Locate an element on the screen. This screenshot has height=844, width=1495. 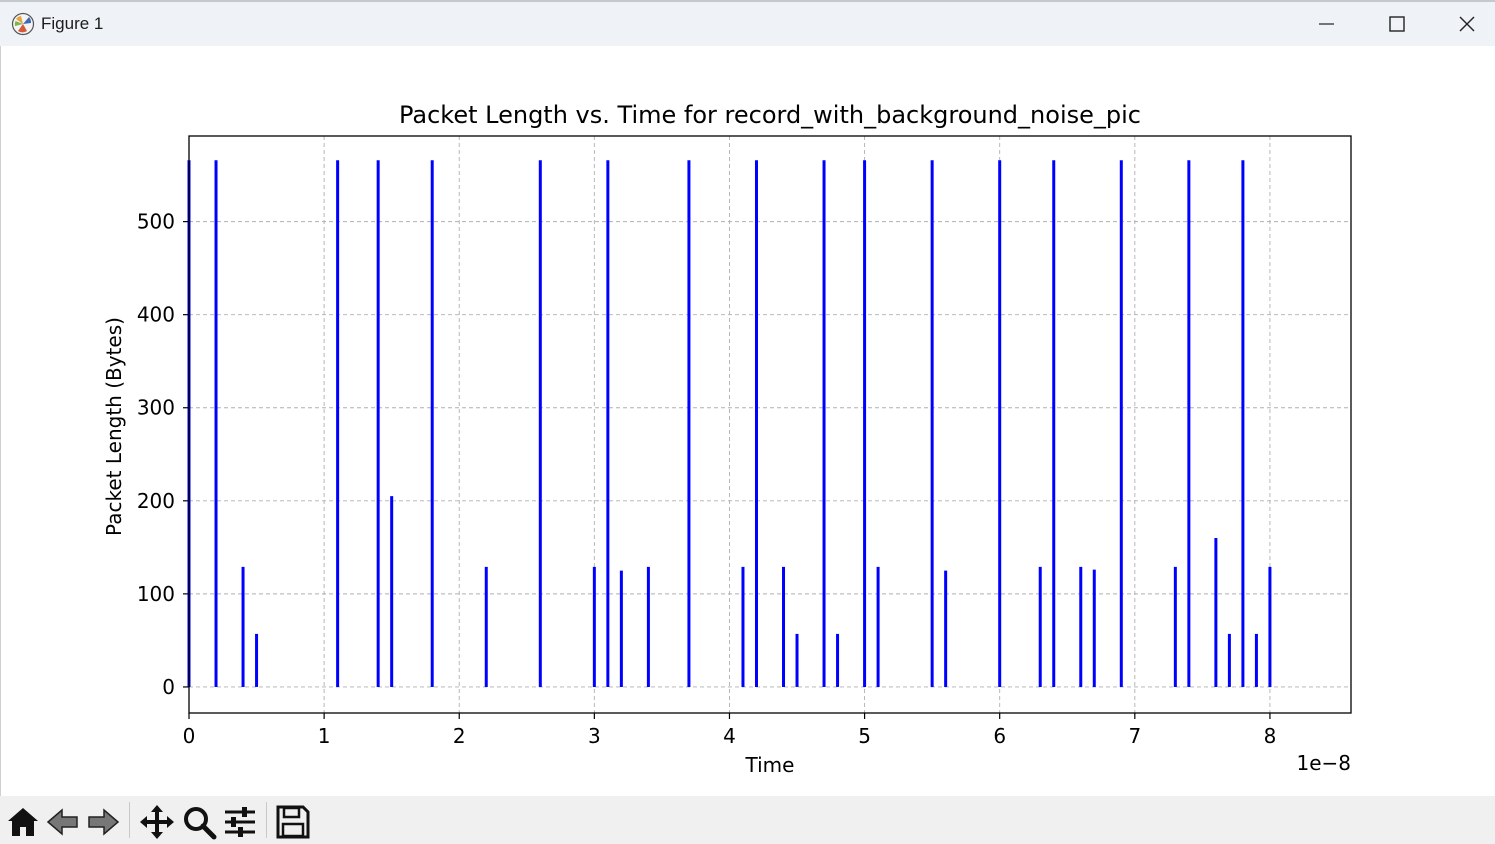
maximize-icon is located at coordinates (1397, 24).